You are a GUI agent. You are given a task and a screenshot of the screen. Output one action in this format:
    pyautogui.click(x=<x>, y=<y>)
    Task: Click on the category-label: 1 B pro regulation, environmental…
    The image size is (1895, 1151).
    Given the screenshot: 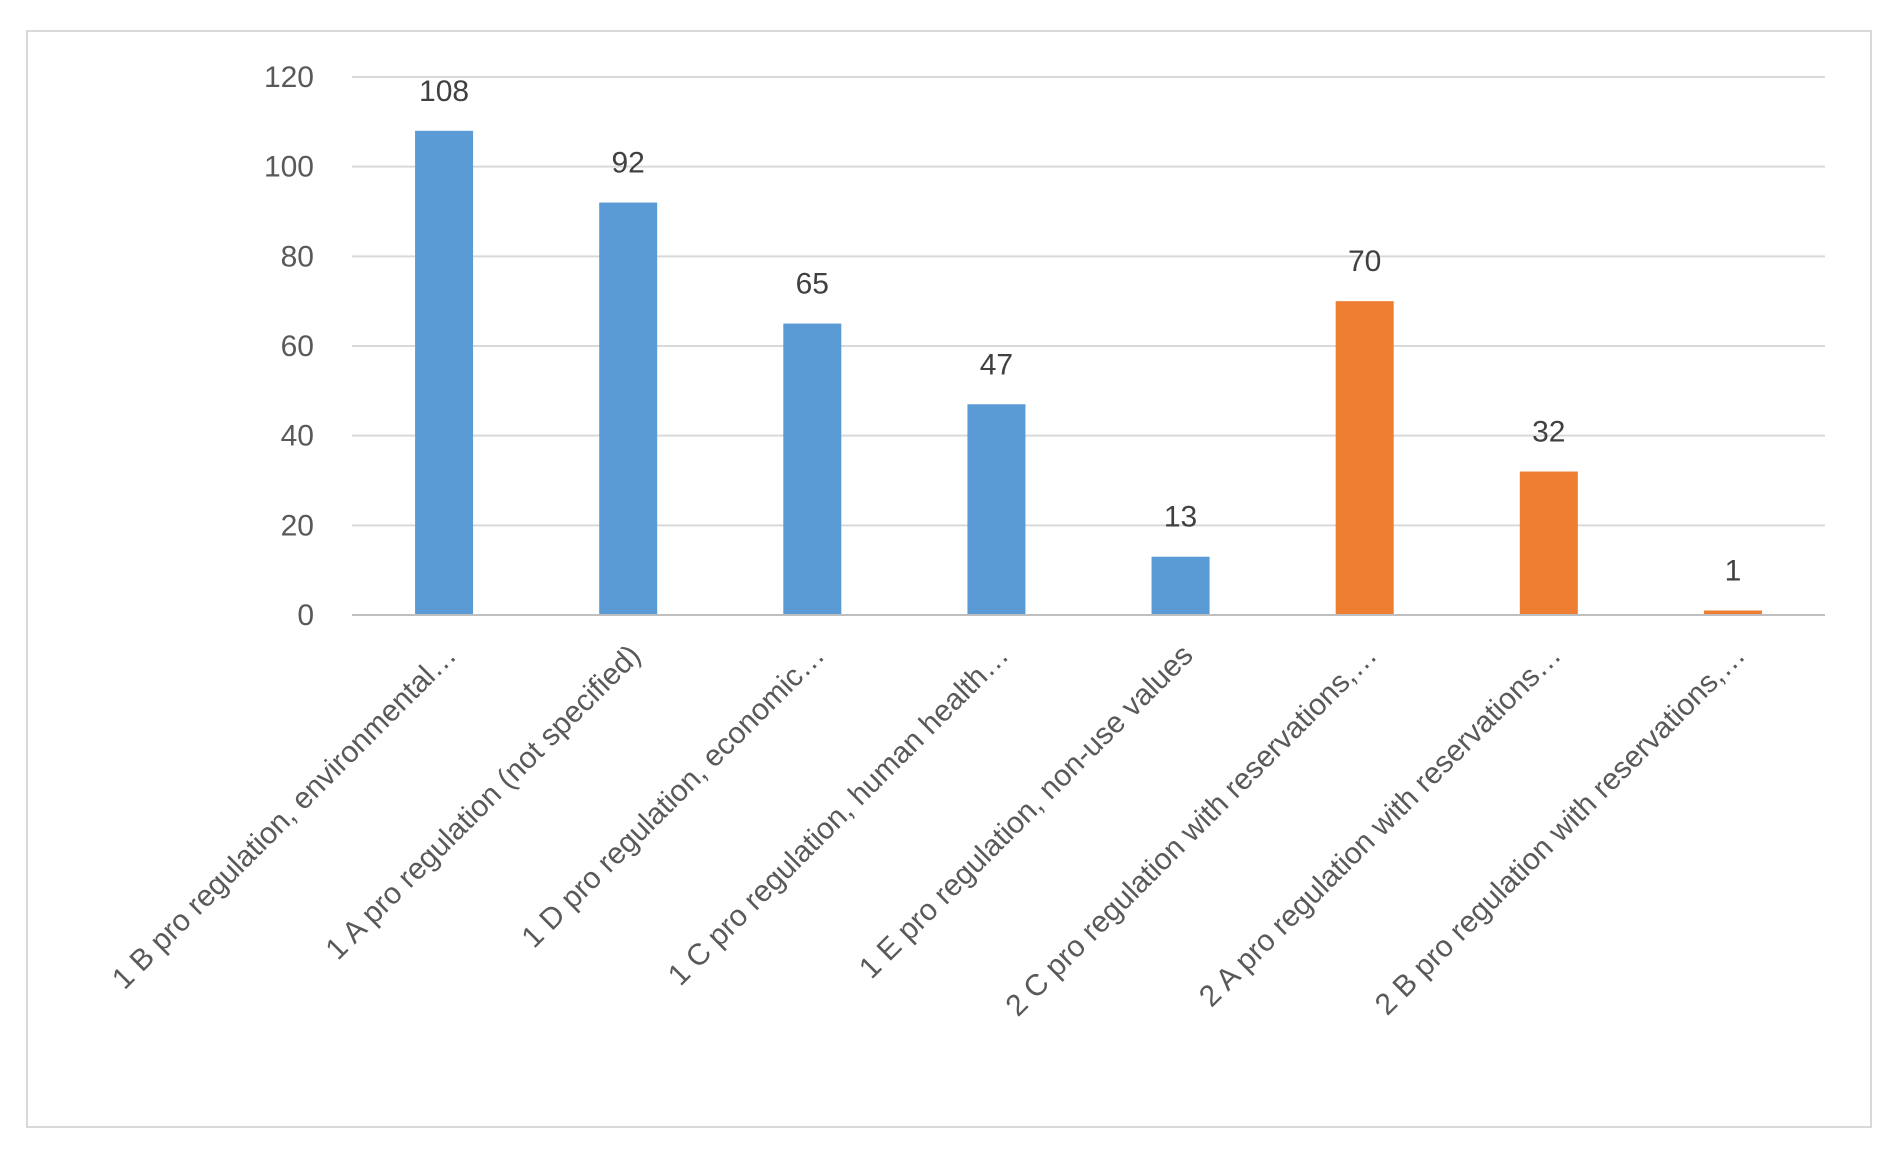 What is the action you would take?
    pyautogui.click(x=284, y=817)
    